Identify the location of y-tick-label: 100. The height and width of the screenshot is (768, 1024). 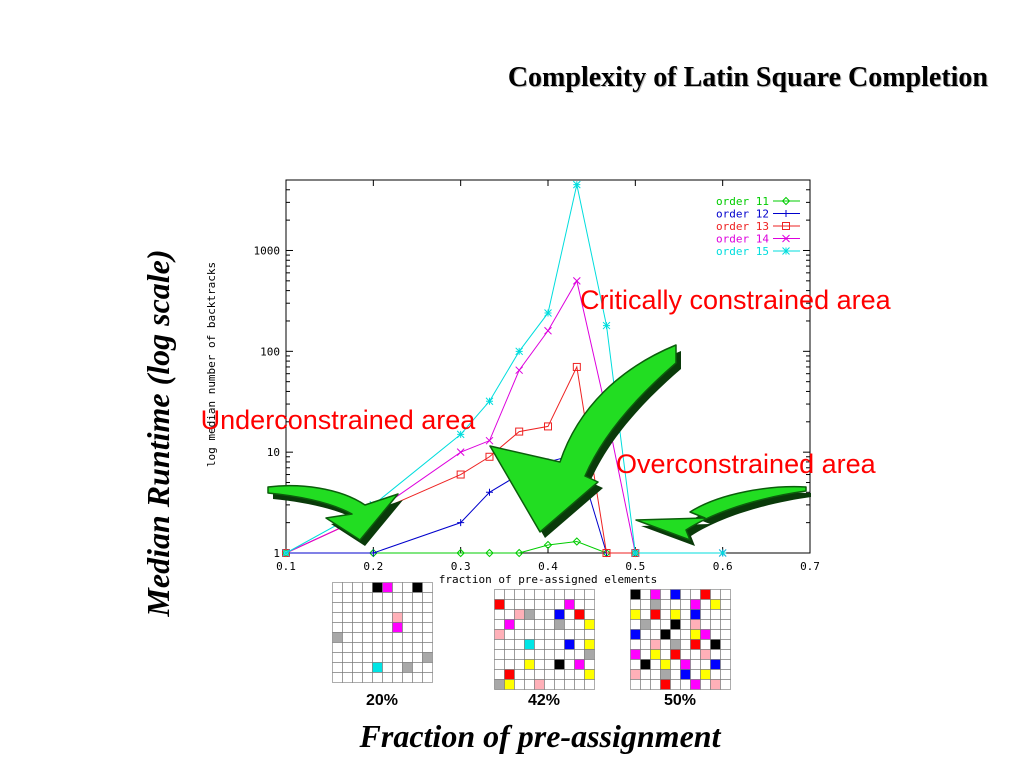
(270, 351).